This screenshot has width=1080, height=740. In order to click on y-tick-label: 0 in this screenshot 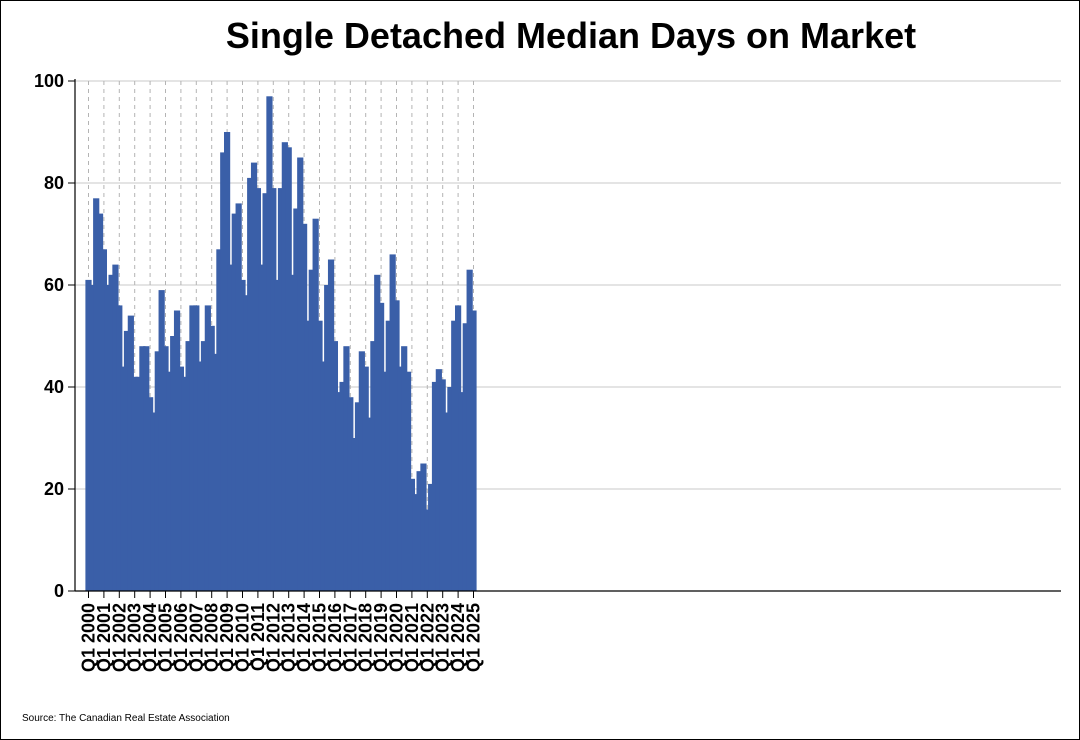, I will do `click(59, 591)`.